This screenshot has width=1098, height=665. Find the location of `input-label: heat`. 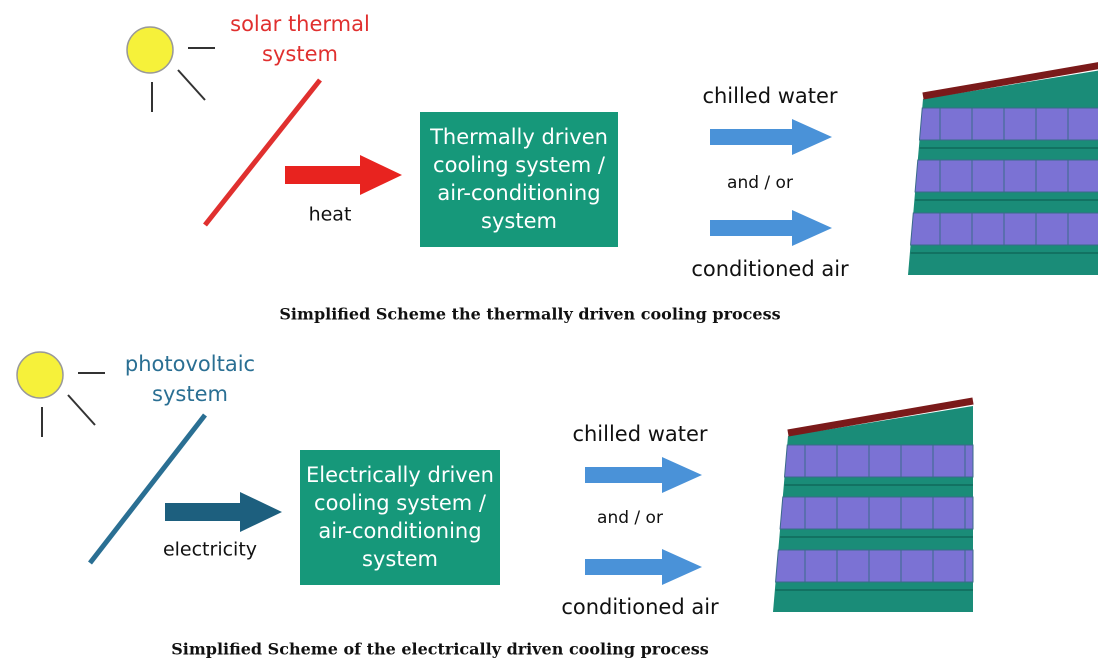

input-label: heat is located at coordinates (330, 215).